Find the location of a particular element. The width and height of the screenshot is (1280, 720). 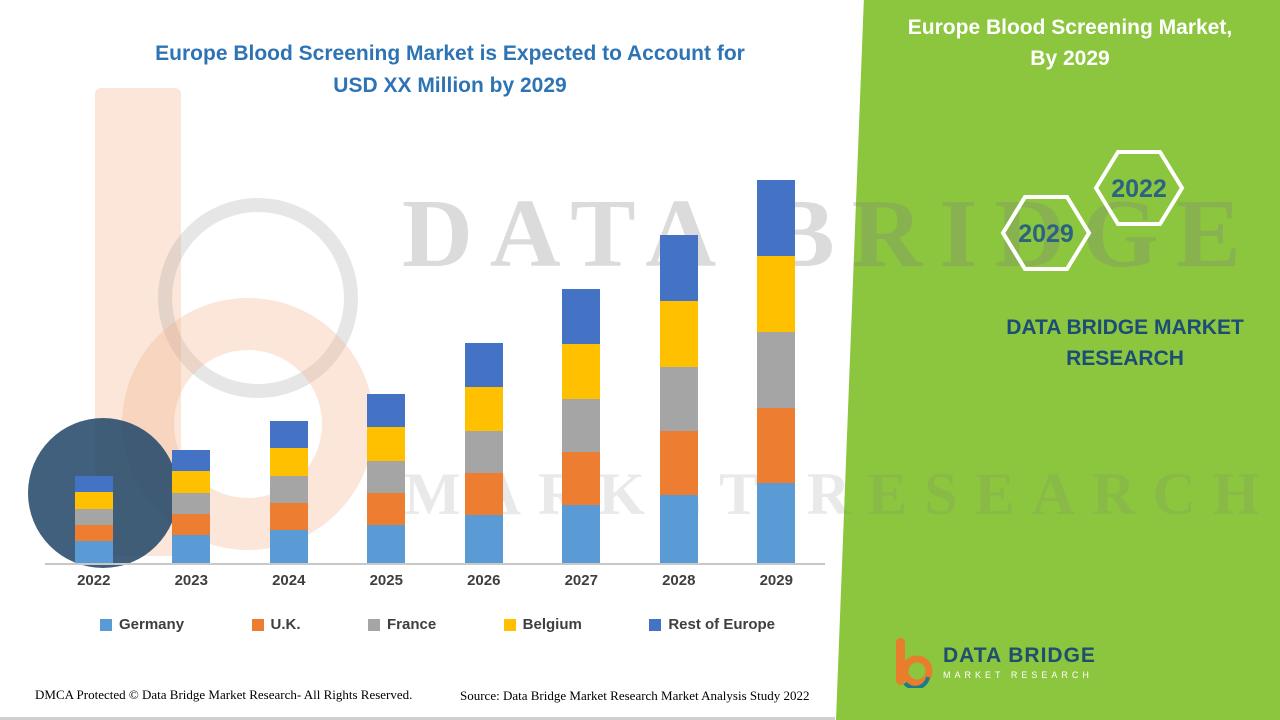

bar-2028 is located at coordinates (678, 399).